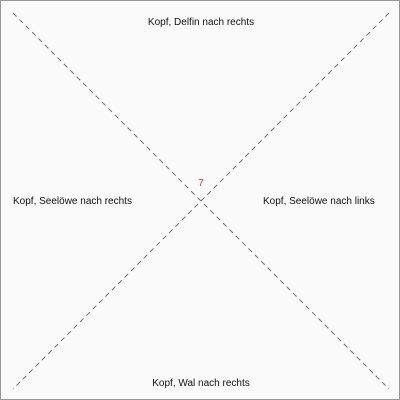 The width and height of the screenshot is (400, 400). What do you see at coordinates (72, 201) in the screenshot?
I see `label-left: Kopf, Seelöwe nach rechts` at bounding box center [72, 201].